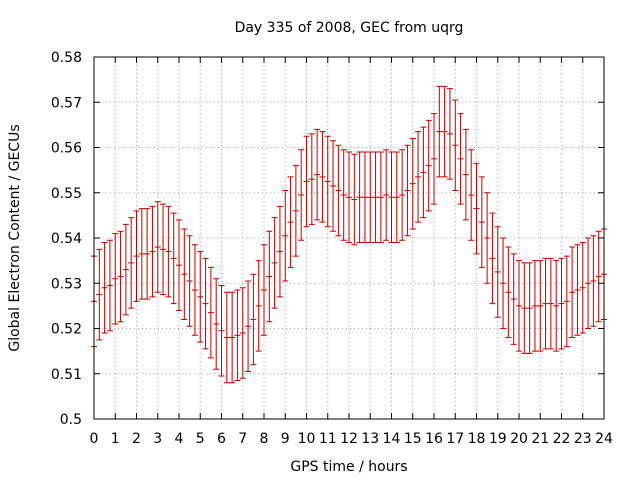  I want to click on x-tick-label: 7, so click(242, 439).